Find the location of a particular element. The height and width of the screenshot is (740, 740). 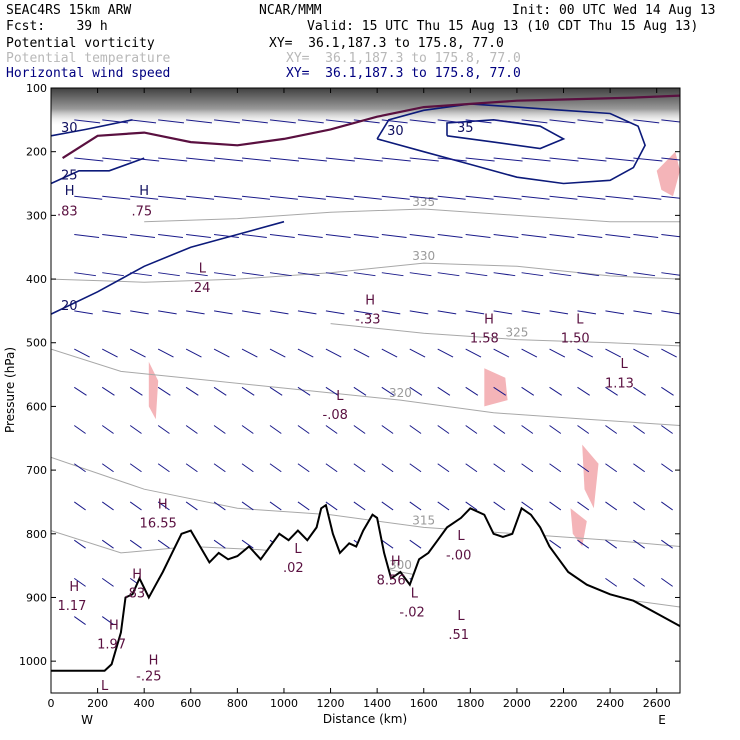

y-tick-label: 800 is located at coordinates (36, 534).